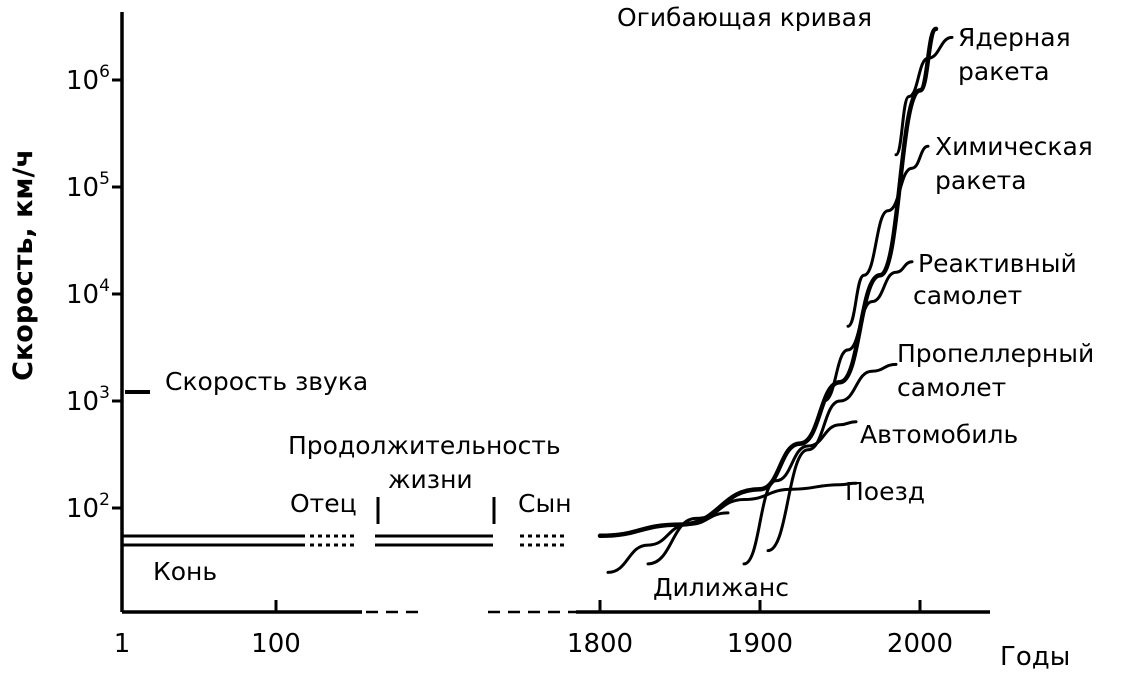 The width and height of the screenshot is (1140, 690). Describe the element at coordinates (721, 587) in the screenshot. I see `label-stagecoach: Дилижанс` at that location.